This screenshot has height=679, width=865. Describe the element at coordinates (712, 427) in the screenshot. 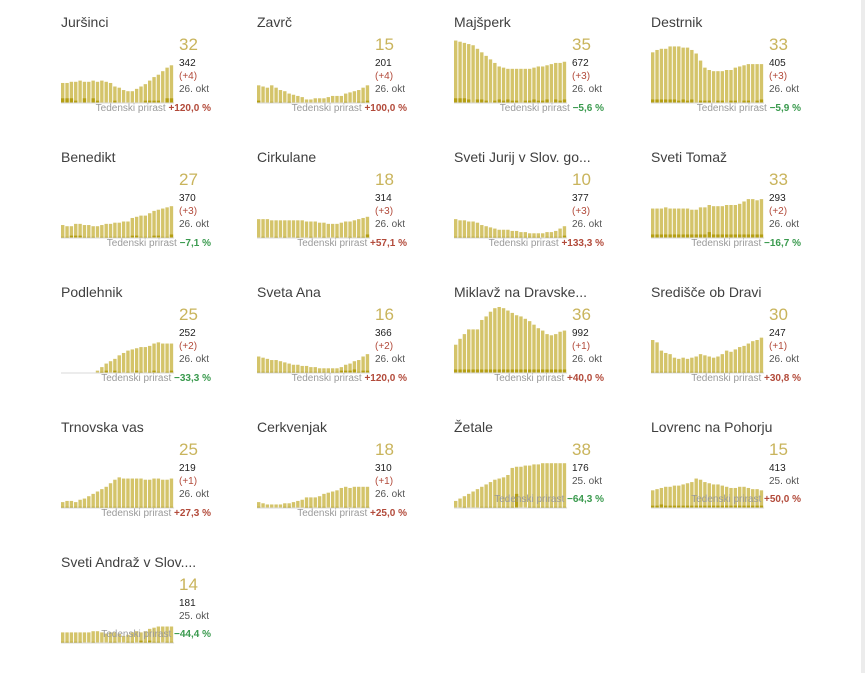

I see `municipality-name: Lovrenc na Pohorju` at that location.